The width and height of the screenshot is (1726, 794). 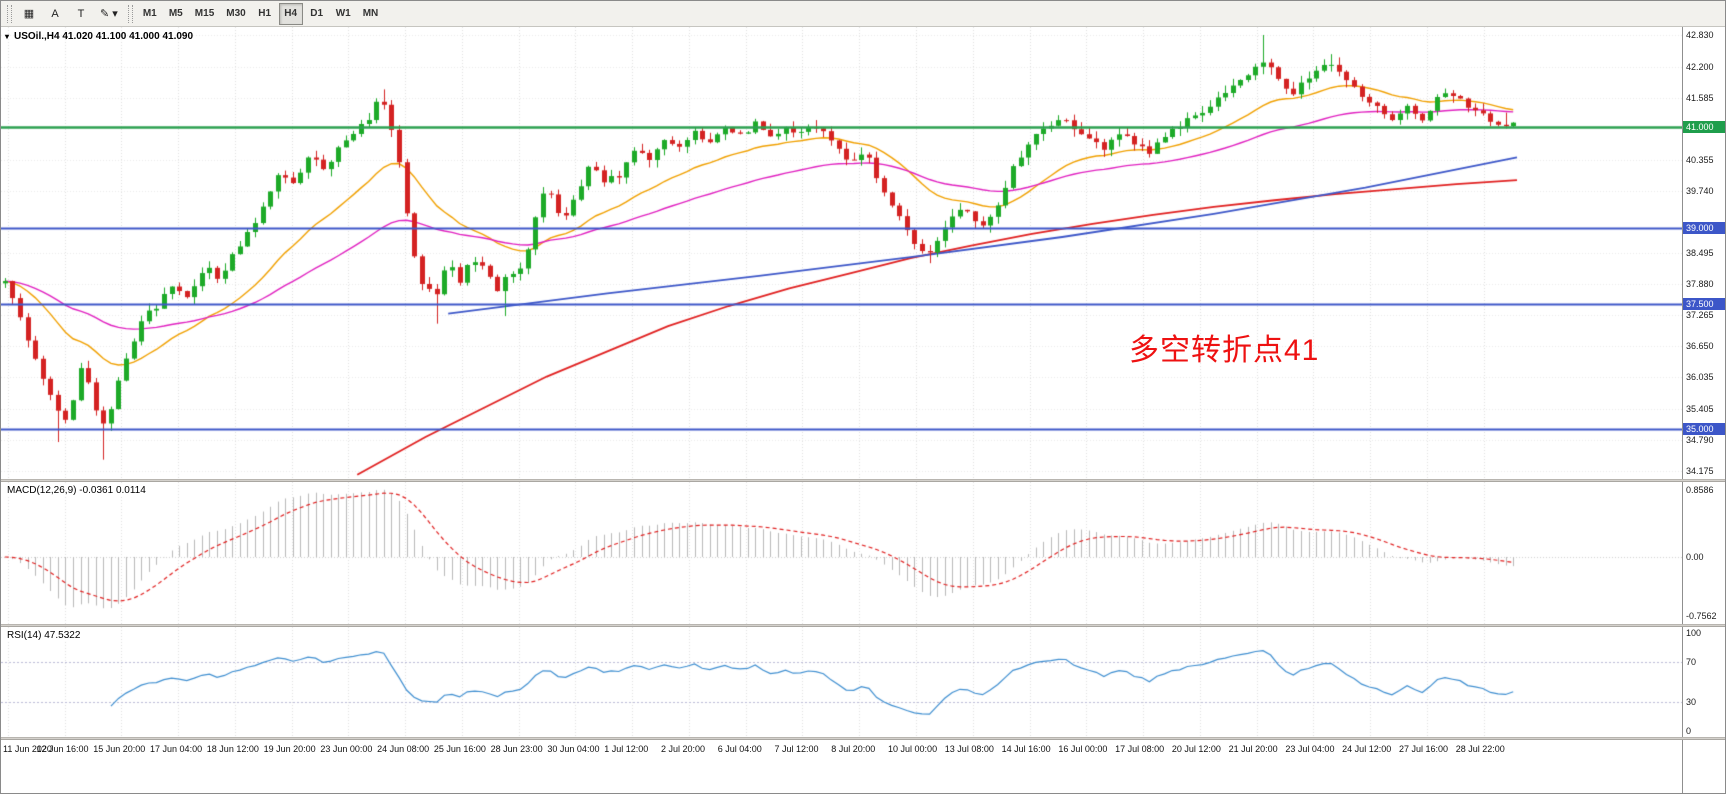 What do you see at coordinates (516, 749) in the screenshot?
I see `time-axis-label: 28 Jun 23:00` at bounding box center [516, 749].